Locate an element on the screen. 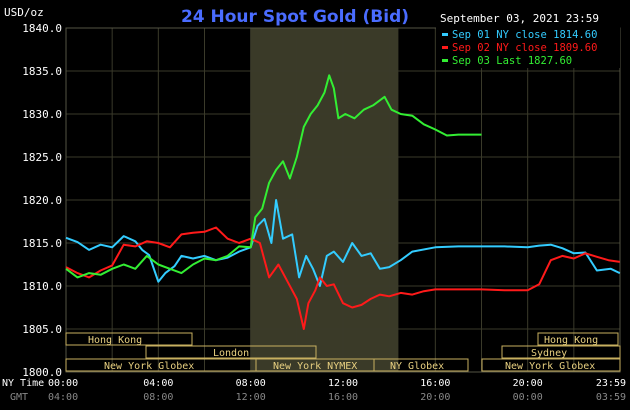  y-tick-label: 1820.0 is located at coordinates (42, 200).